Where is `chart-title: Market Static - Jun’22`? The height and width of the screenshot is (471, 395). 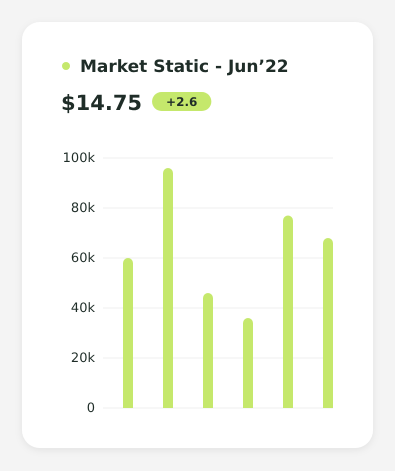 chart-title: Market Static - Jun’22 is located at coordinates (184, 67).